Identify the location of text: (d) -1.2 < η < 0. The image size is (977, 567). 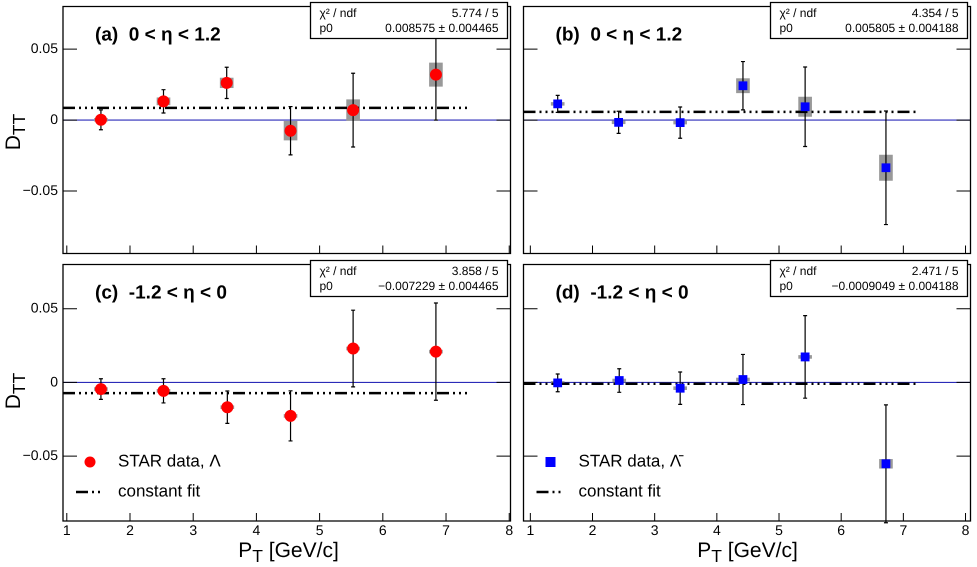
(622, 293).